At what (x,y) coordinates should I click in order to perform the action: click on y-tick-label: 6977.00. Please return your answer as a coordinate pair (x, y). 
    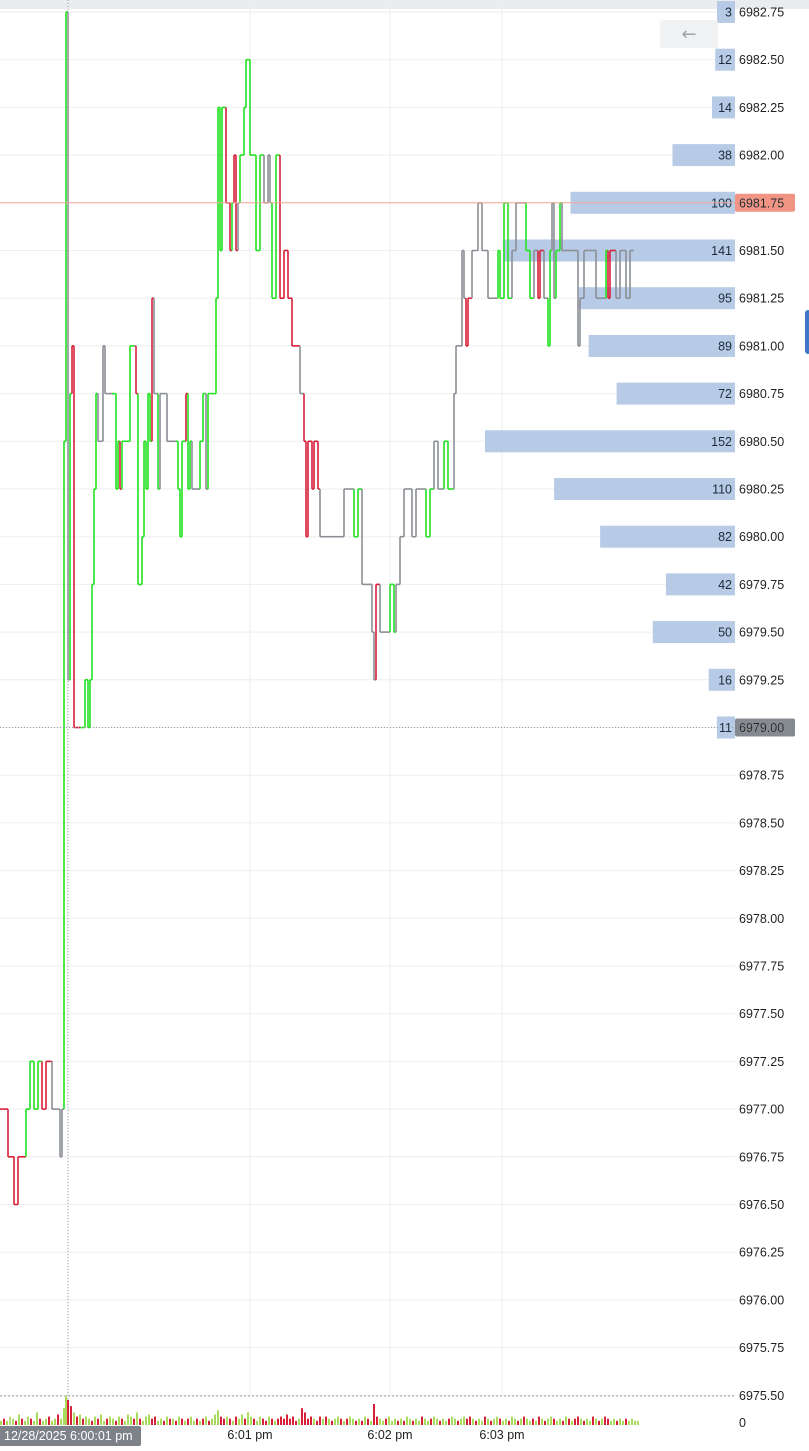
    Looking at the image, I should click on (761, 1110).